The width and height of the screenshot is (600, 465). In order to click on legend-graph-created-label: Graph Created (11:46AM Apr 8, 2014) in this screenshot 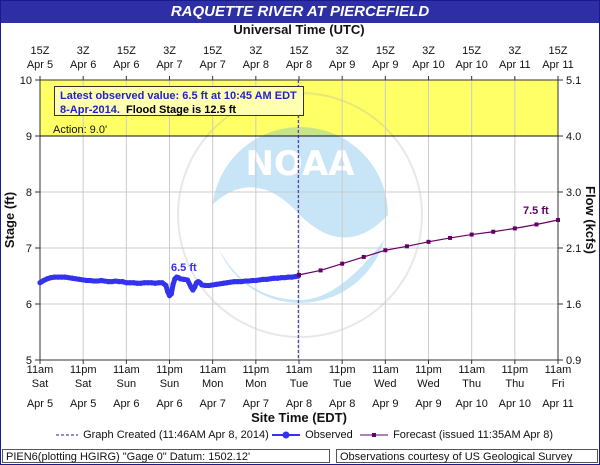, I will do `click(176, 435)`.